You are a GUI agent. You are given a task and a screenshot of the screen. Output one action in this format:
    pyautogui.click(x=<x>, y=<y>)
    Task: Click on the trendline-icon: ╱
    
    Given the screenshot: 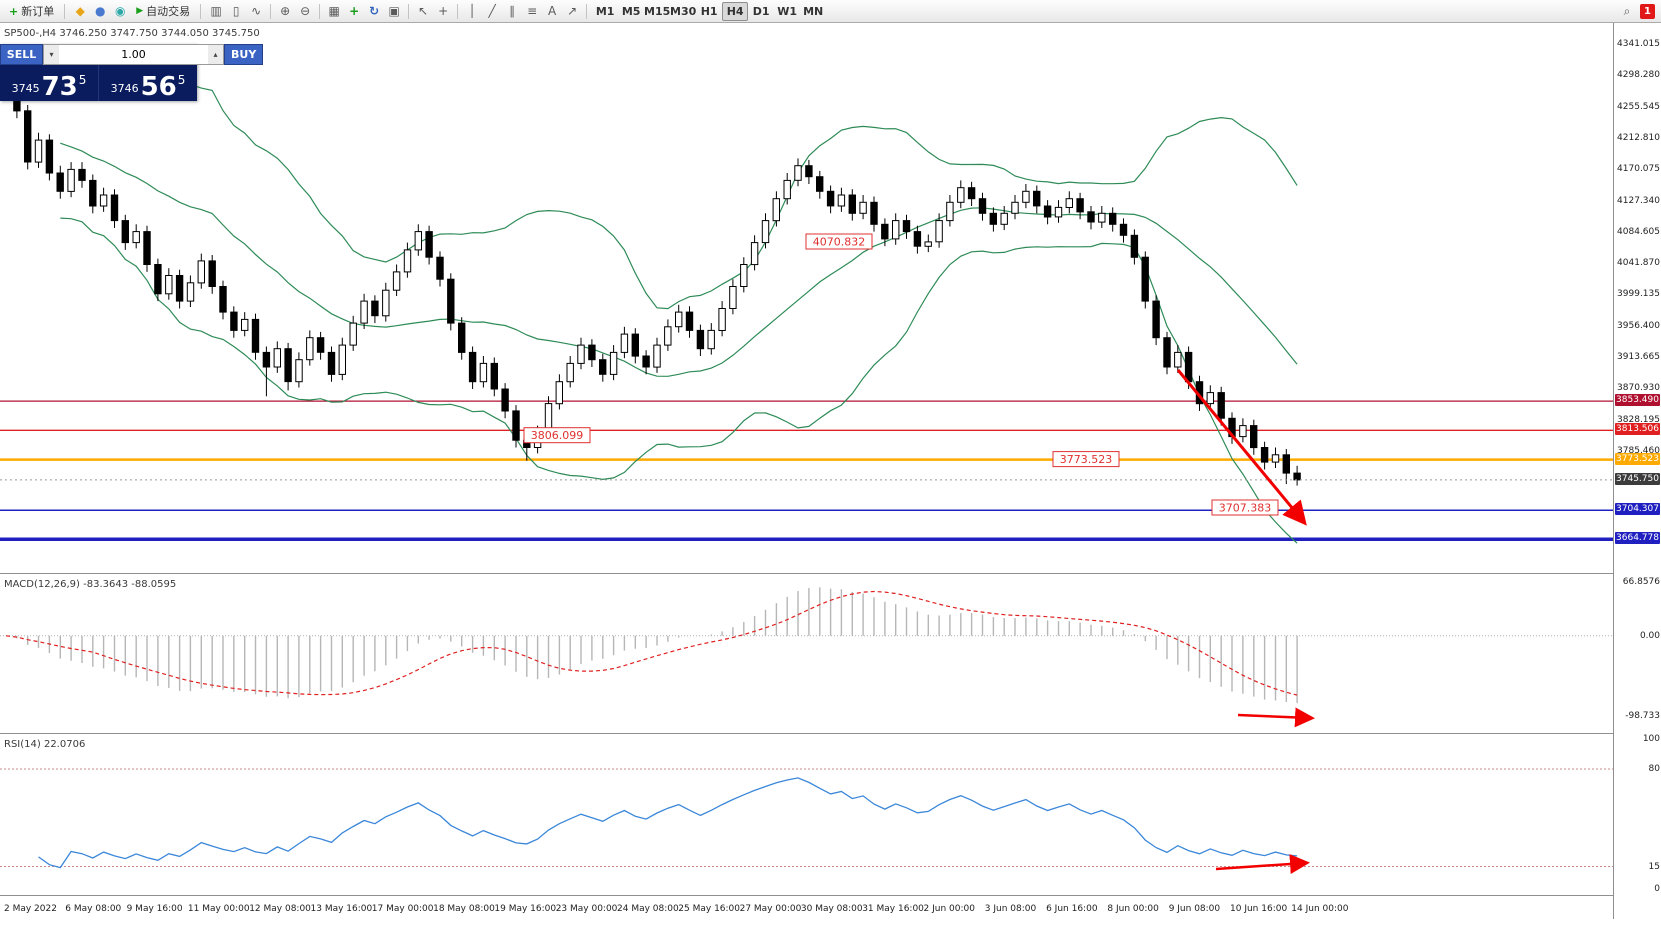 What is the action you would take?
    pyautogui.click(x=492, y=11)
    